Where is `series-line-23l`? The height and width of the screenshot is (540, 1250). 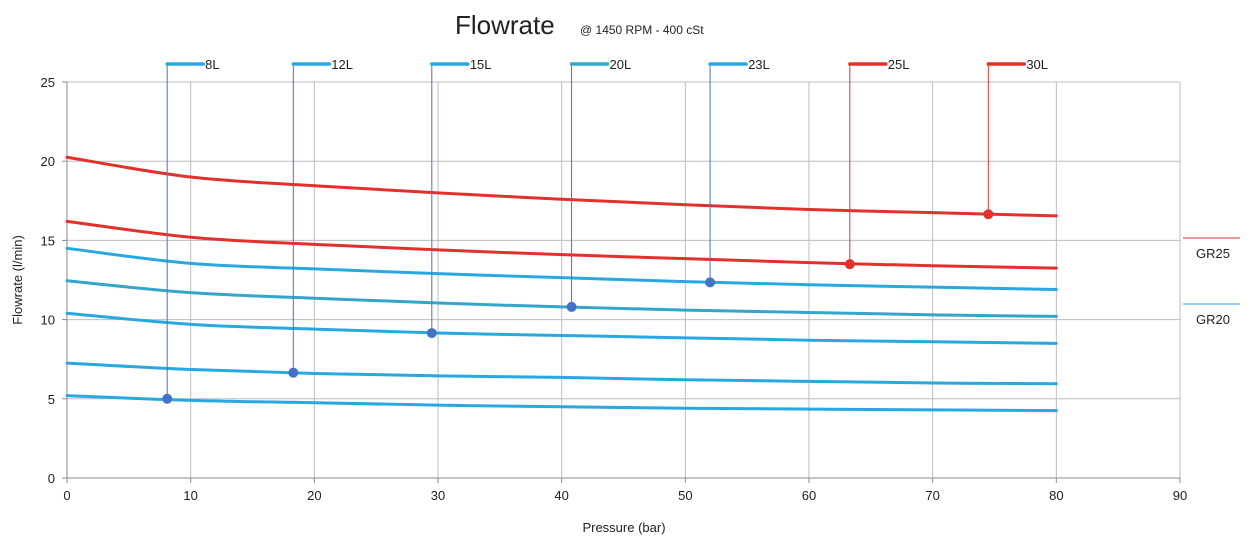 series-line-23l is located at coordinates (561, 268).